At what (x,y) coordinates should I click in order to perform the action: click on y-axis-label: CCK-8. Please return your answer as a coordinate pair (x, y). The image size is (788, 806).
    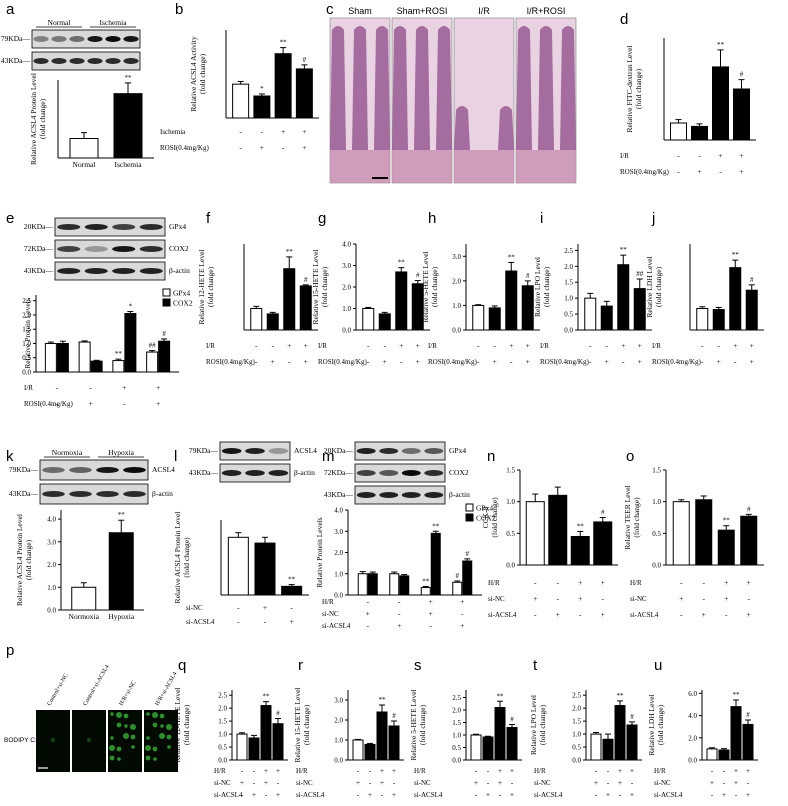
    Looking at the image, I should click on (485, 517).